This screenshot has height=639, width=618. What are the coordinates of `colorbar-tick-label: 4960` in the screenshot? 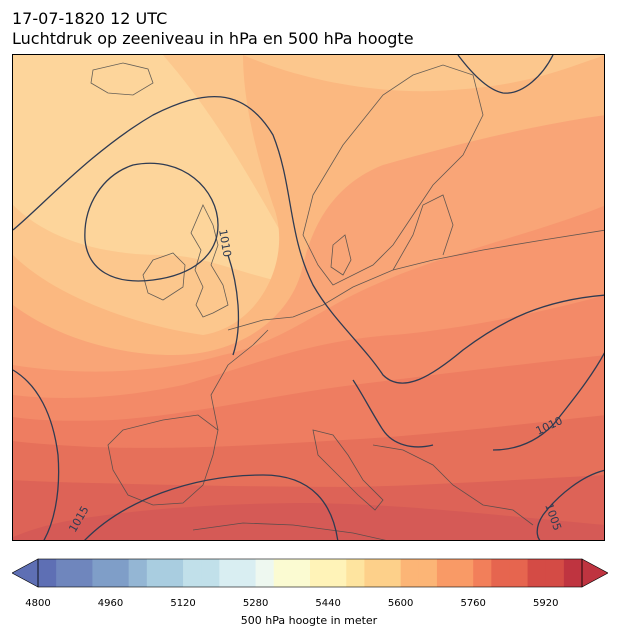 It's located at (110, 603).